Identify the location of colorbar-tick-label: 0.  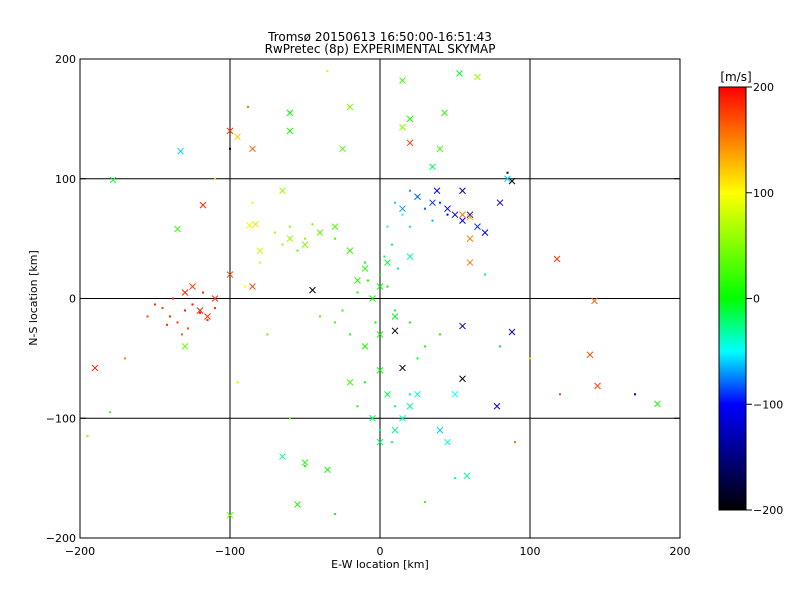
(756, 299).